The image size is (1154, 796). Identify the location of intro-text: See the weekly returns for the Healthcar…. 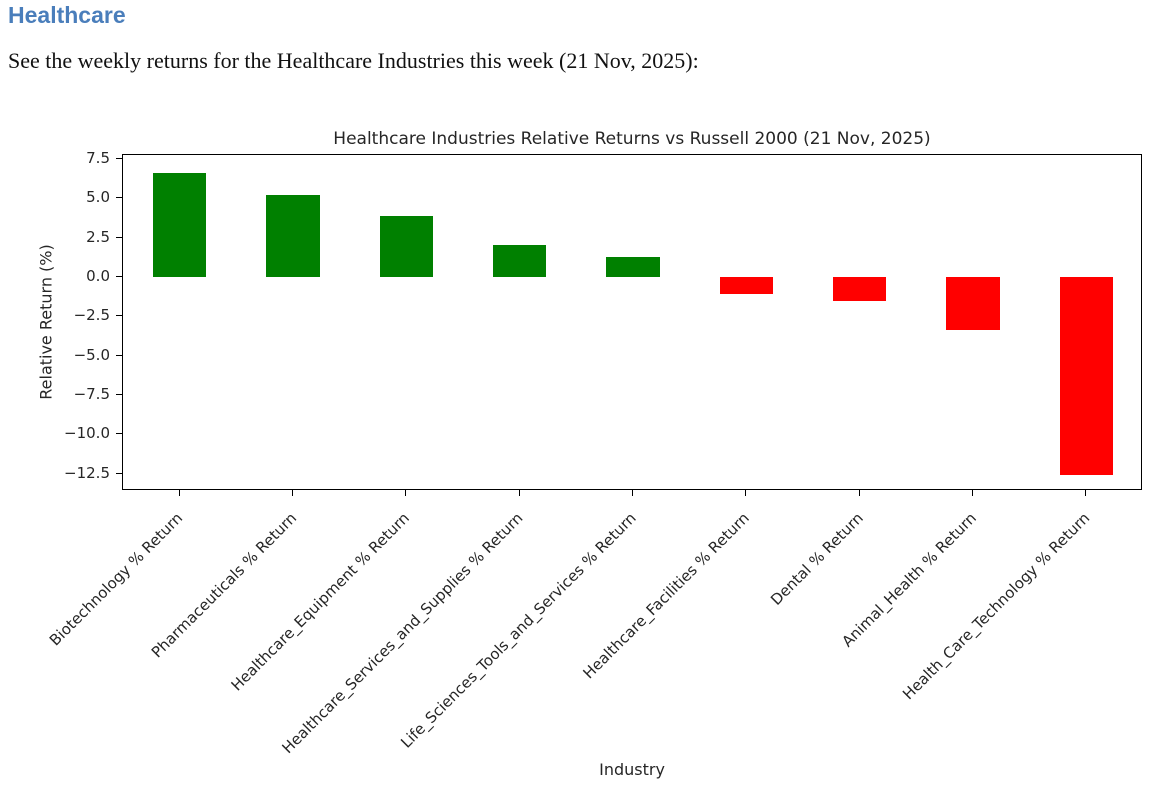
(353, 60).